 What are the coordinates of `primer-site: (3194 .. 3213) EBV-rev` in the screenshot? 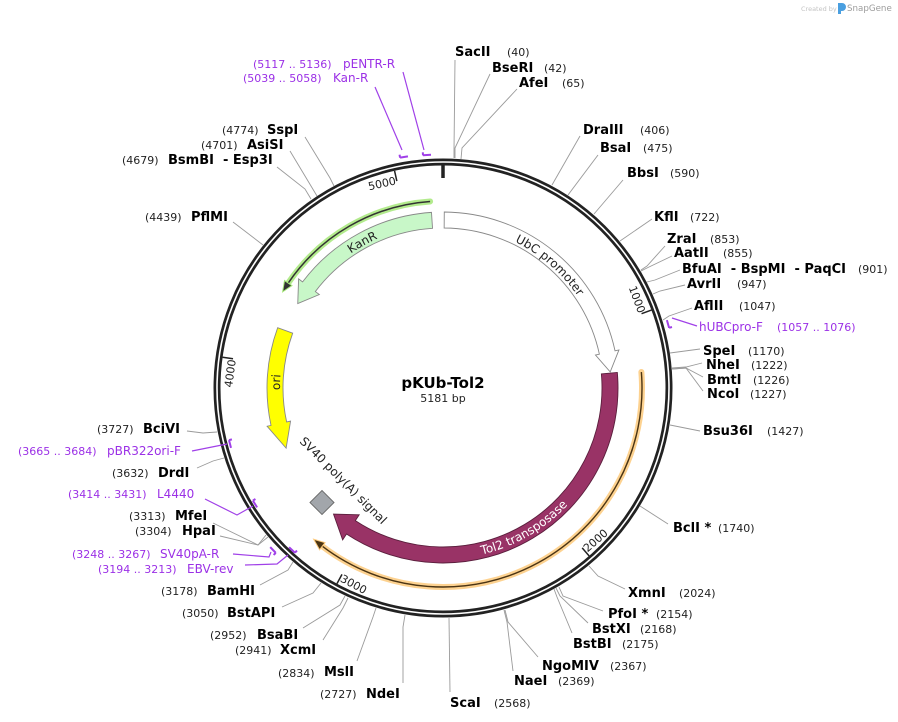 It's located at (198, 560).